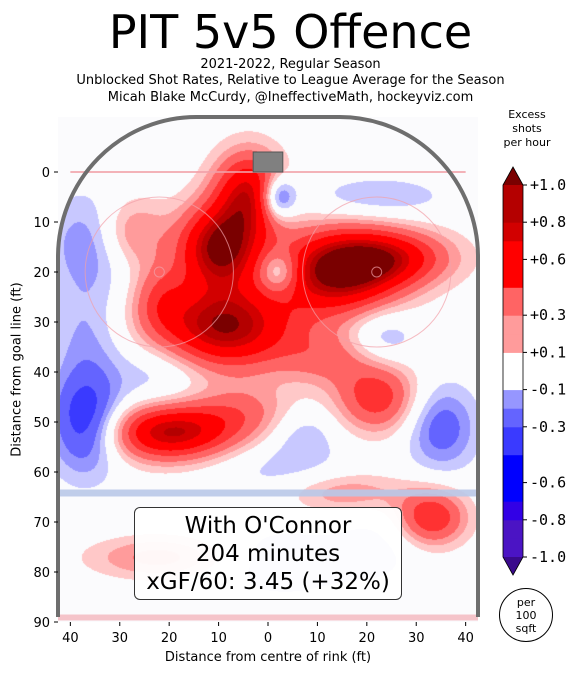  What do you see at coordinates (268, 617) in the screenshot?
I see `centre-line` at bounding box center [268, 617].